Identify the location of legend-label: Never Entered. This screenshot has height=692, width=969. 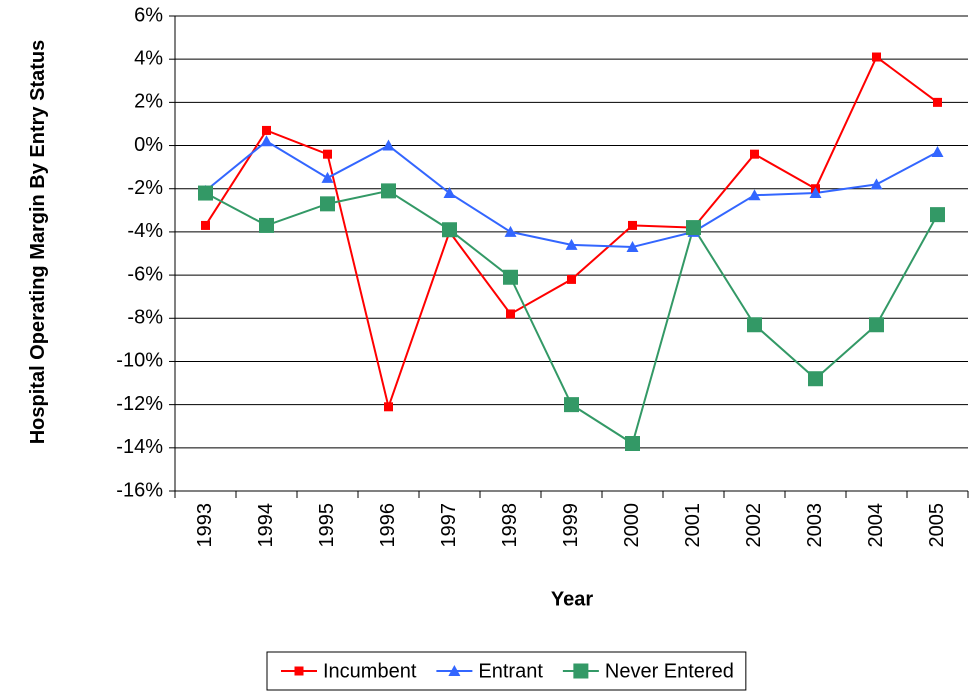
(669, 671).